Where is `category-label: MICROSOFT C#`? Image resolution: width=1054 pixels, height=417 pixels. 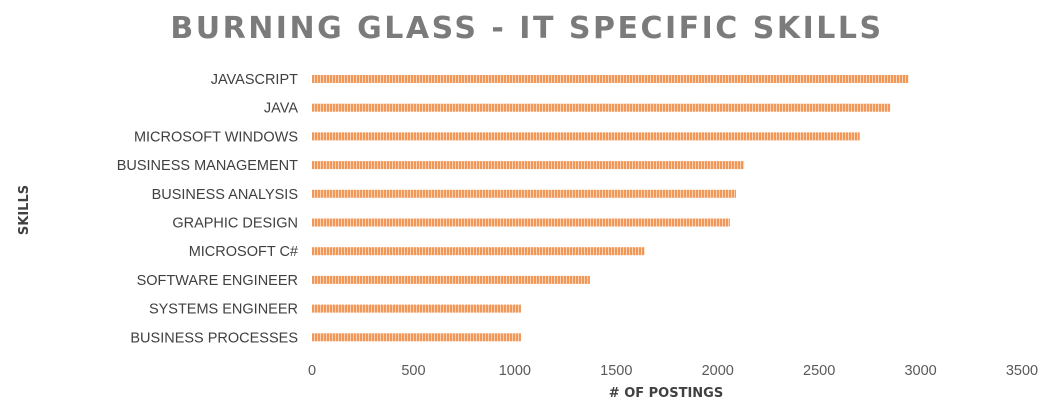 category-label: MICROSOFT C# is located at coordinates (243, 252).